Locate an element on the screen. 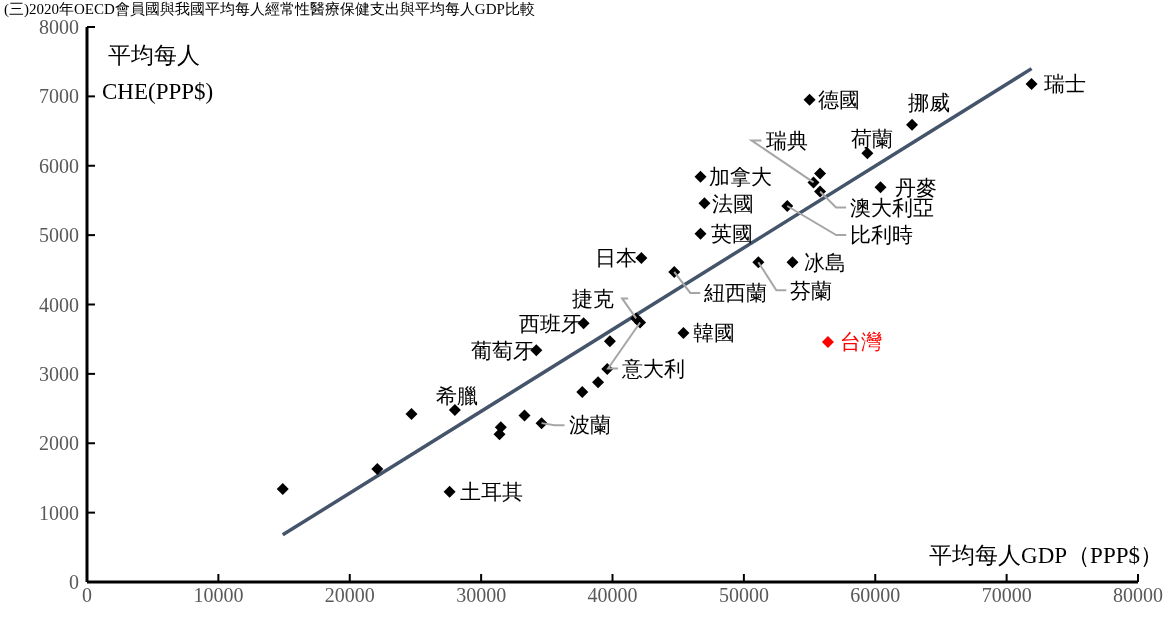 The width and height of the screenshot is (1173, 623). annotation: 土耳其 is located at coordinates (491, 492).